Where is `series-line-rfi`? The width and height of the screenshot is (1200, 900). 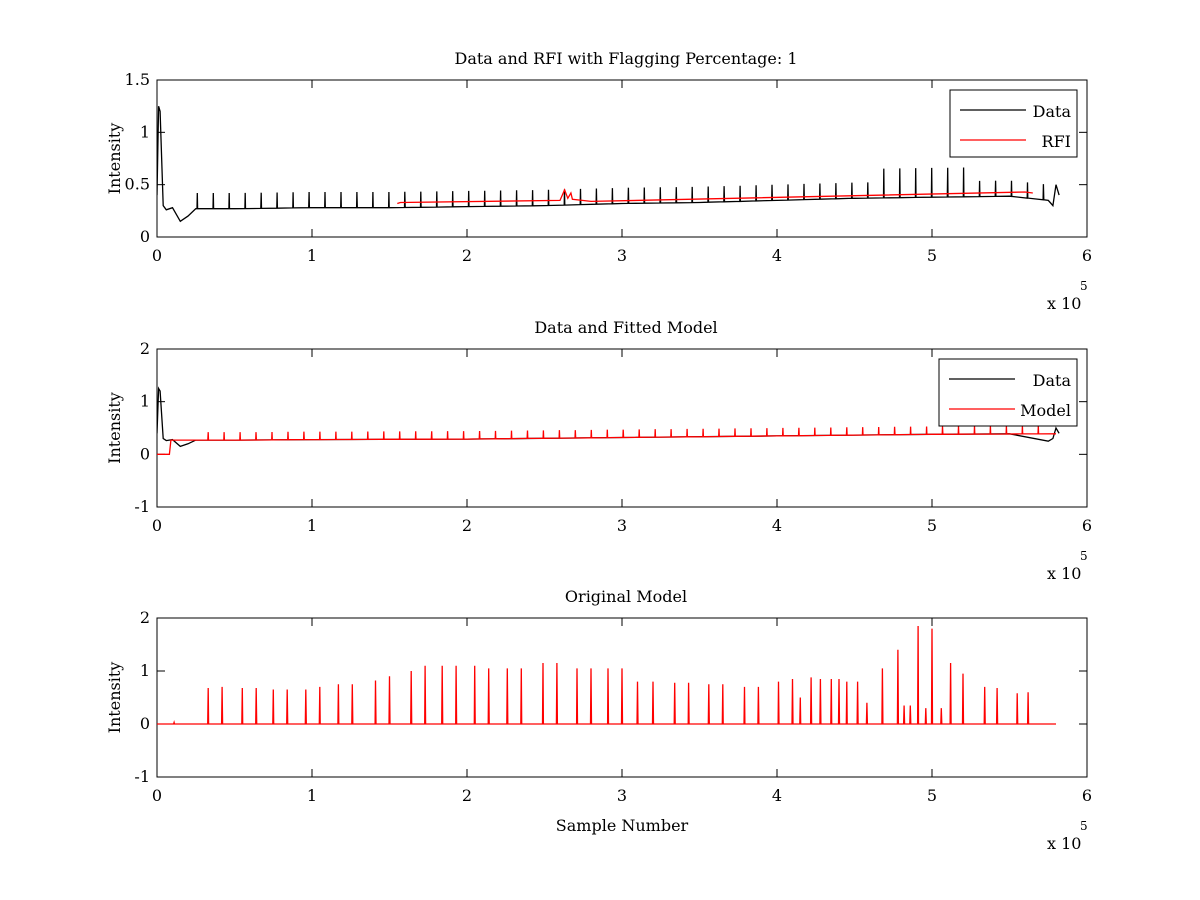
series-line-rfi is located at coordinates (715, 196).